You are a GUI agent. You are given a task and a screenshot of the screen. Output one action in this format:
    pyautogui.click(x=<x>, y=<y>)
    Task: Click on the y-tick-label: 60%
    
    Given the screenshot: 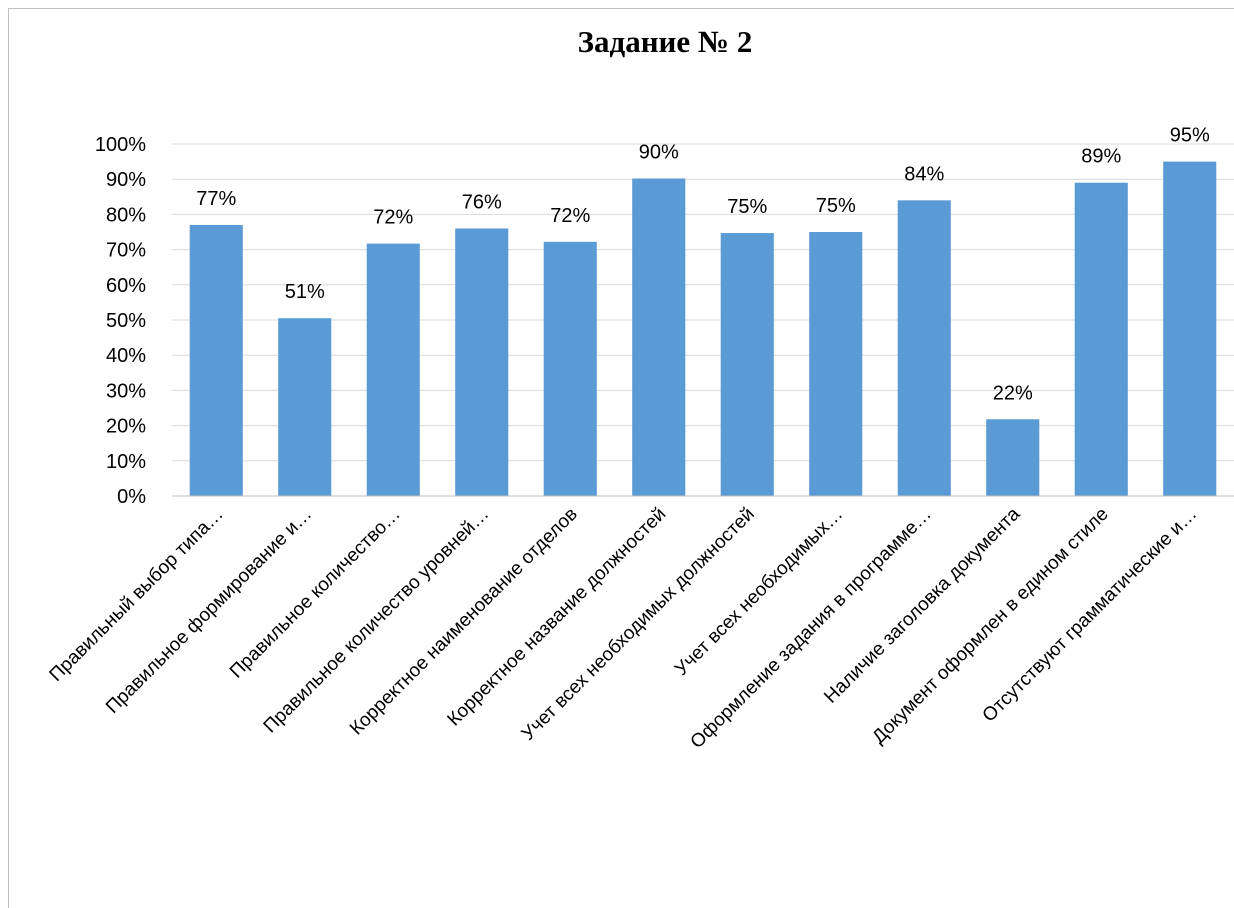 What is the action you would take?
    pyautogui.click(x=126, y=286)
    